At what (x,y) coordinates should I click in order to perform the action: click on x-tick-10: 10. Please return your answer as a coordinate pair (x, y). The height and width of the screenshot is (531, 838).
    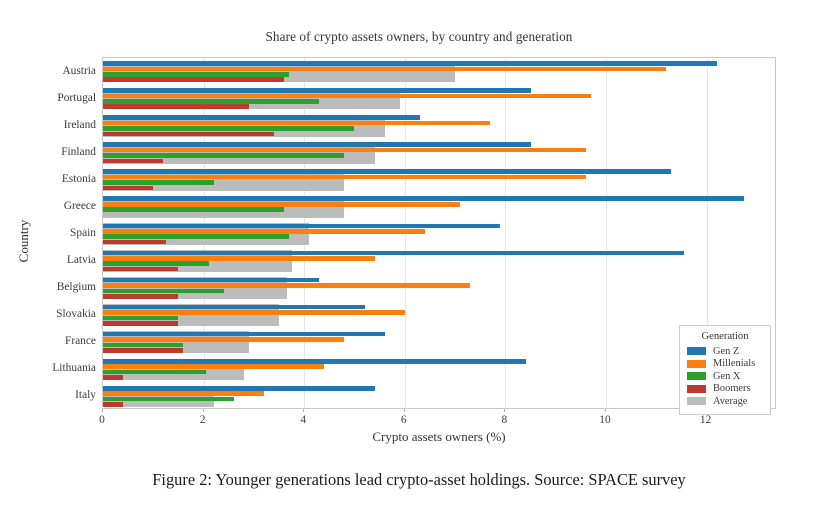
    Looking at the image, I should click on (605, 420).